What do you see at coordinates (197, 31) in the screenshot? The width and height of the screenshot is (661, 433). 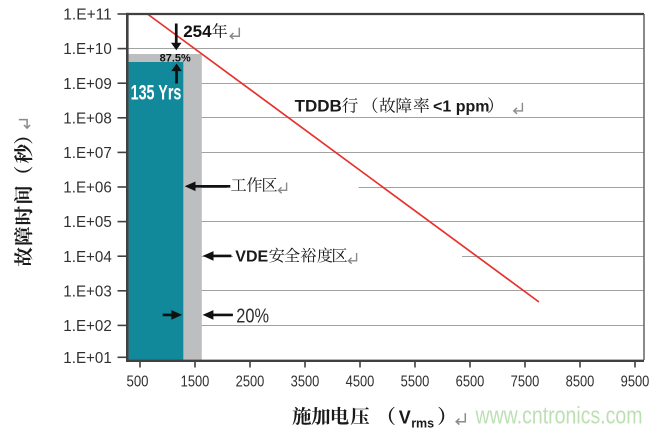 I see `svg-text: 254` at bounding box center [197, 31].